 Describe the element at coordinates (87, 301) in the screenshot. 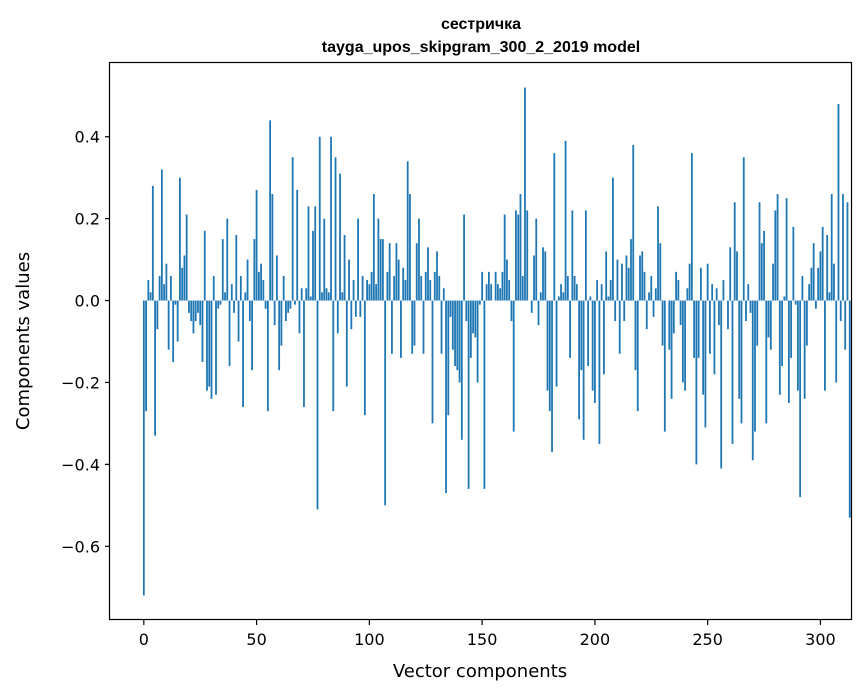

I see `y-tick-label-3: 0.0` at that location.